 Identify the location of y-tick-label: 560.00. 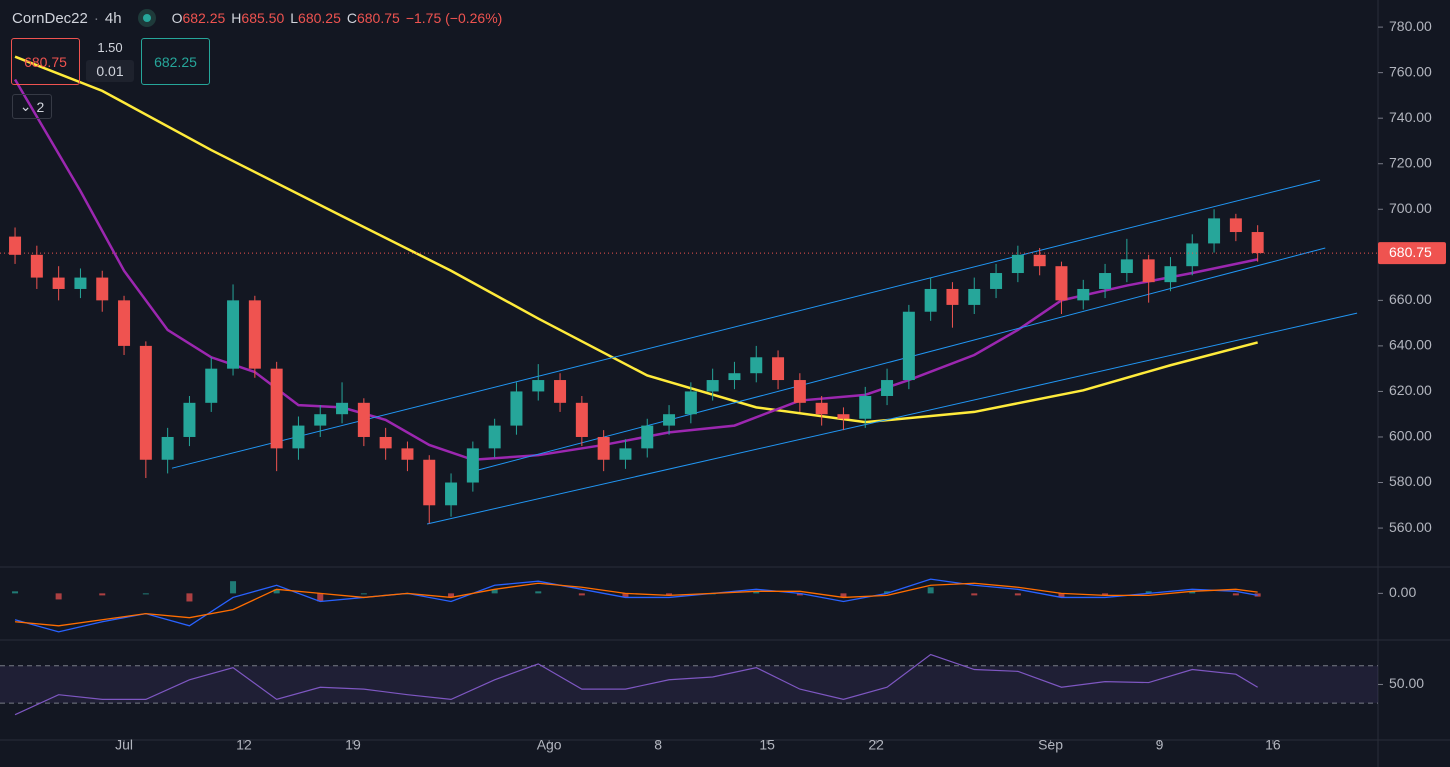
(1410, 527).